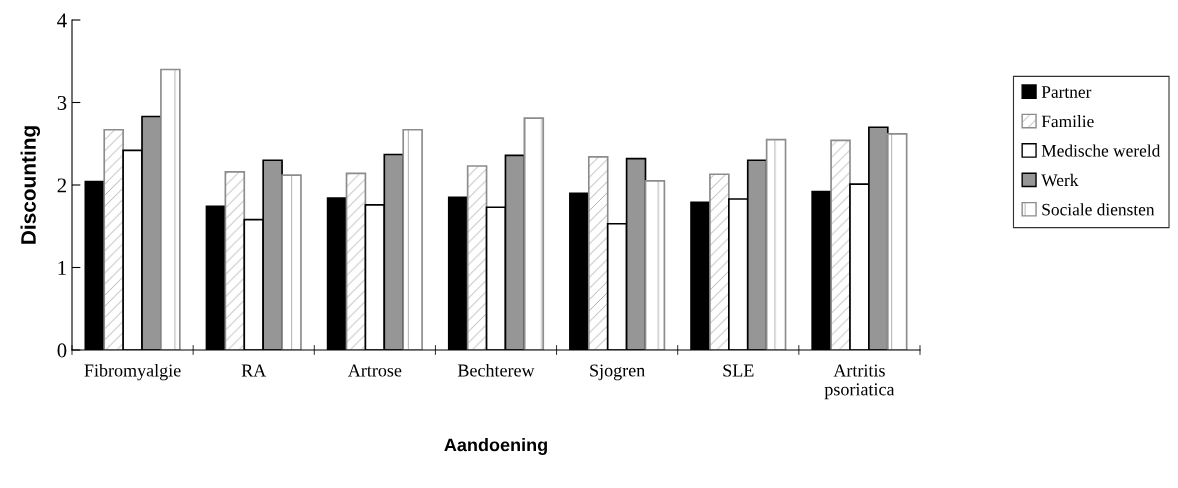 The height and width of the screenshot is (488, 1178). What do you see at coordinates (495, 446) in the screenshot?
I see `x-axis-title: Aandoening` at bounding box center [495, 446].